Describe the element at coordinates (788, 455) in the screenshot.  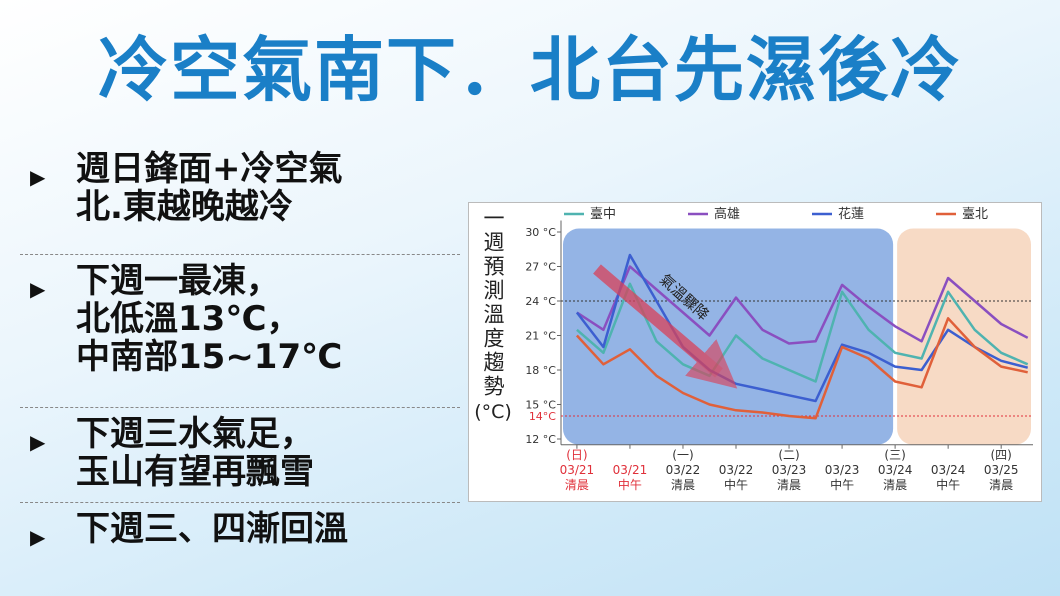
I see `x-day-label: (二)` at that location.